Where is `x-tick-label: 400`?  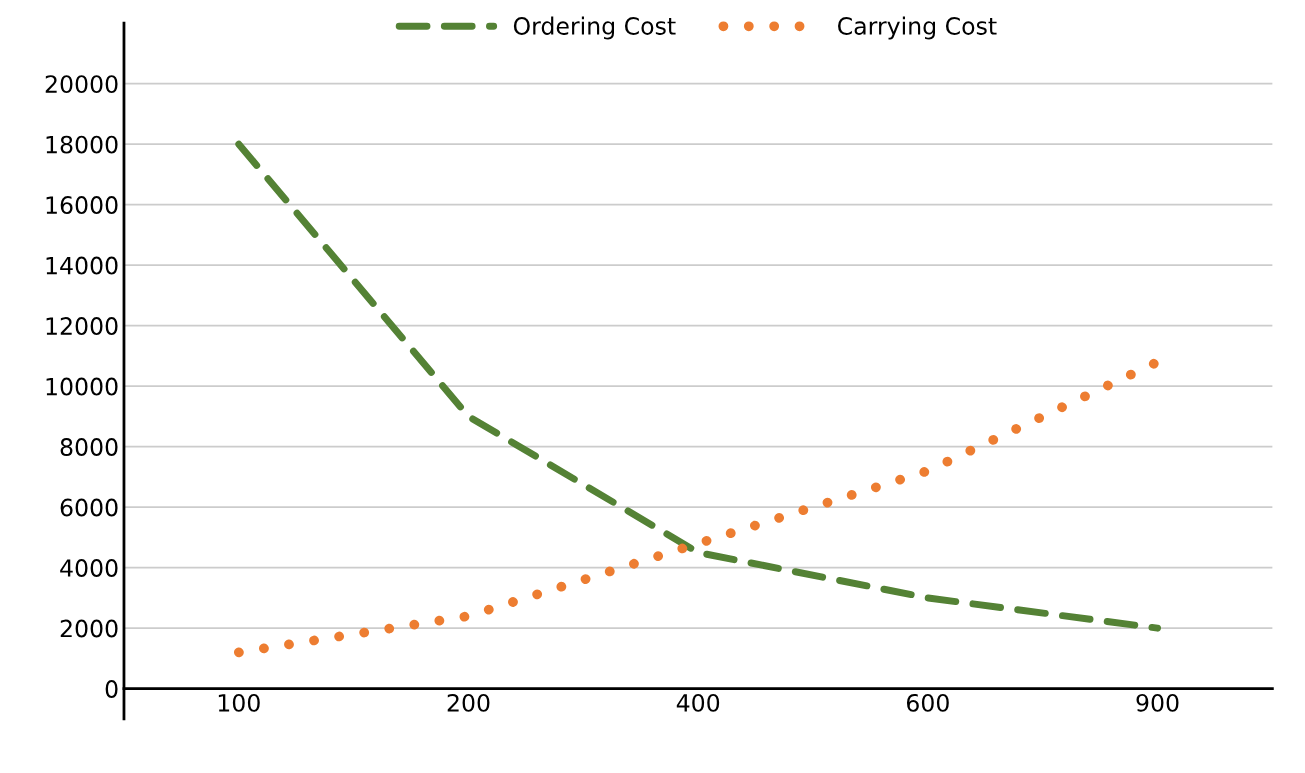 x-tick-label: 400 is located at coordinates (698, 702).